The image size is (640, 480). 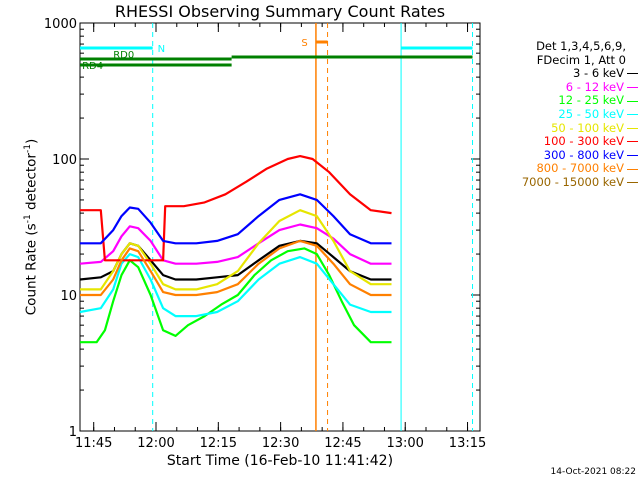 What do you see at coordinates (64, 160) in the screenshot?
I see `y-tick-label: 100` at bounding box center [64, 160].